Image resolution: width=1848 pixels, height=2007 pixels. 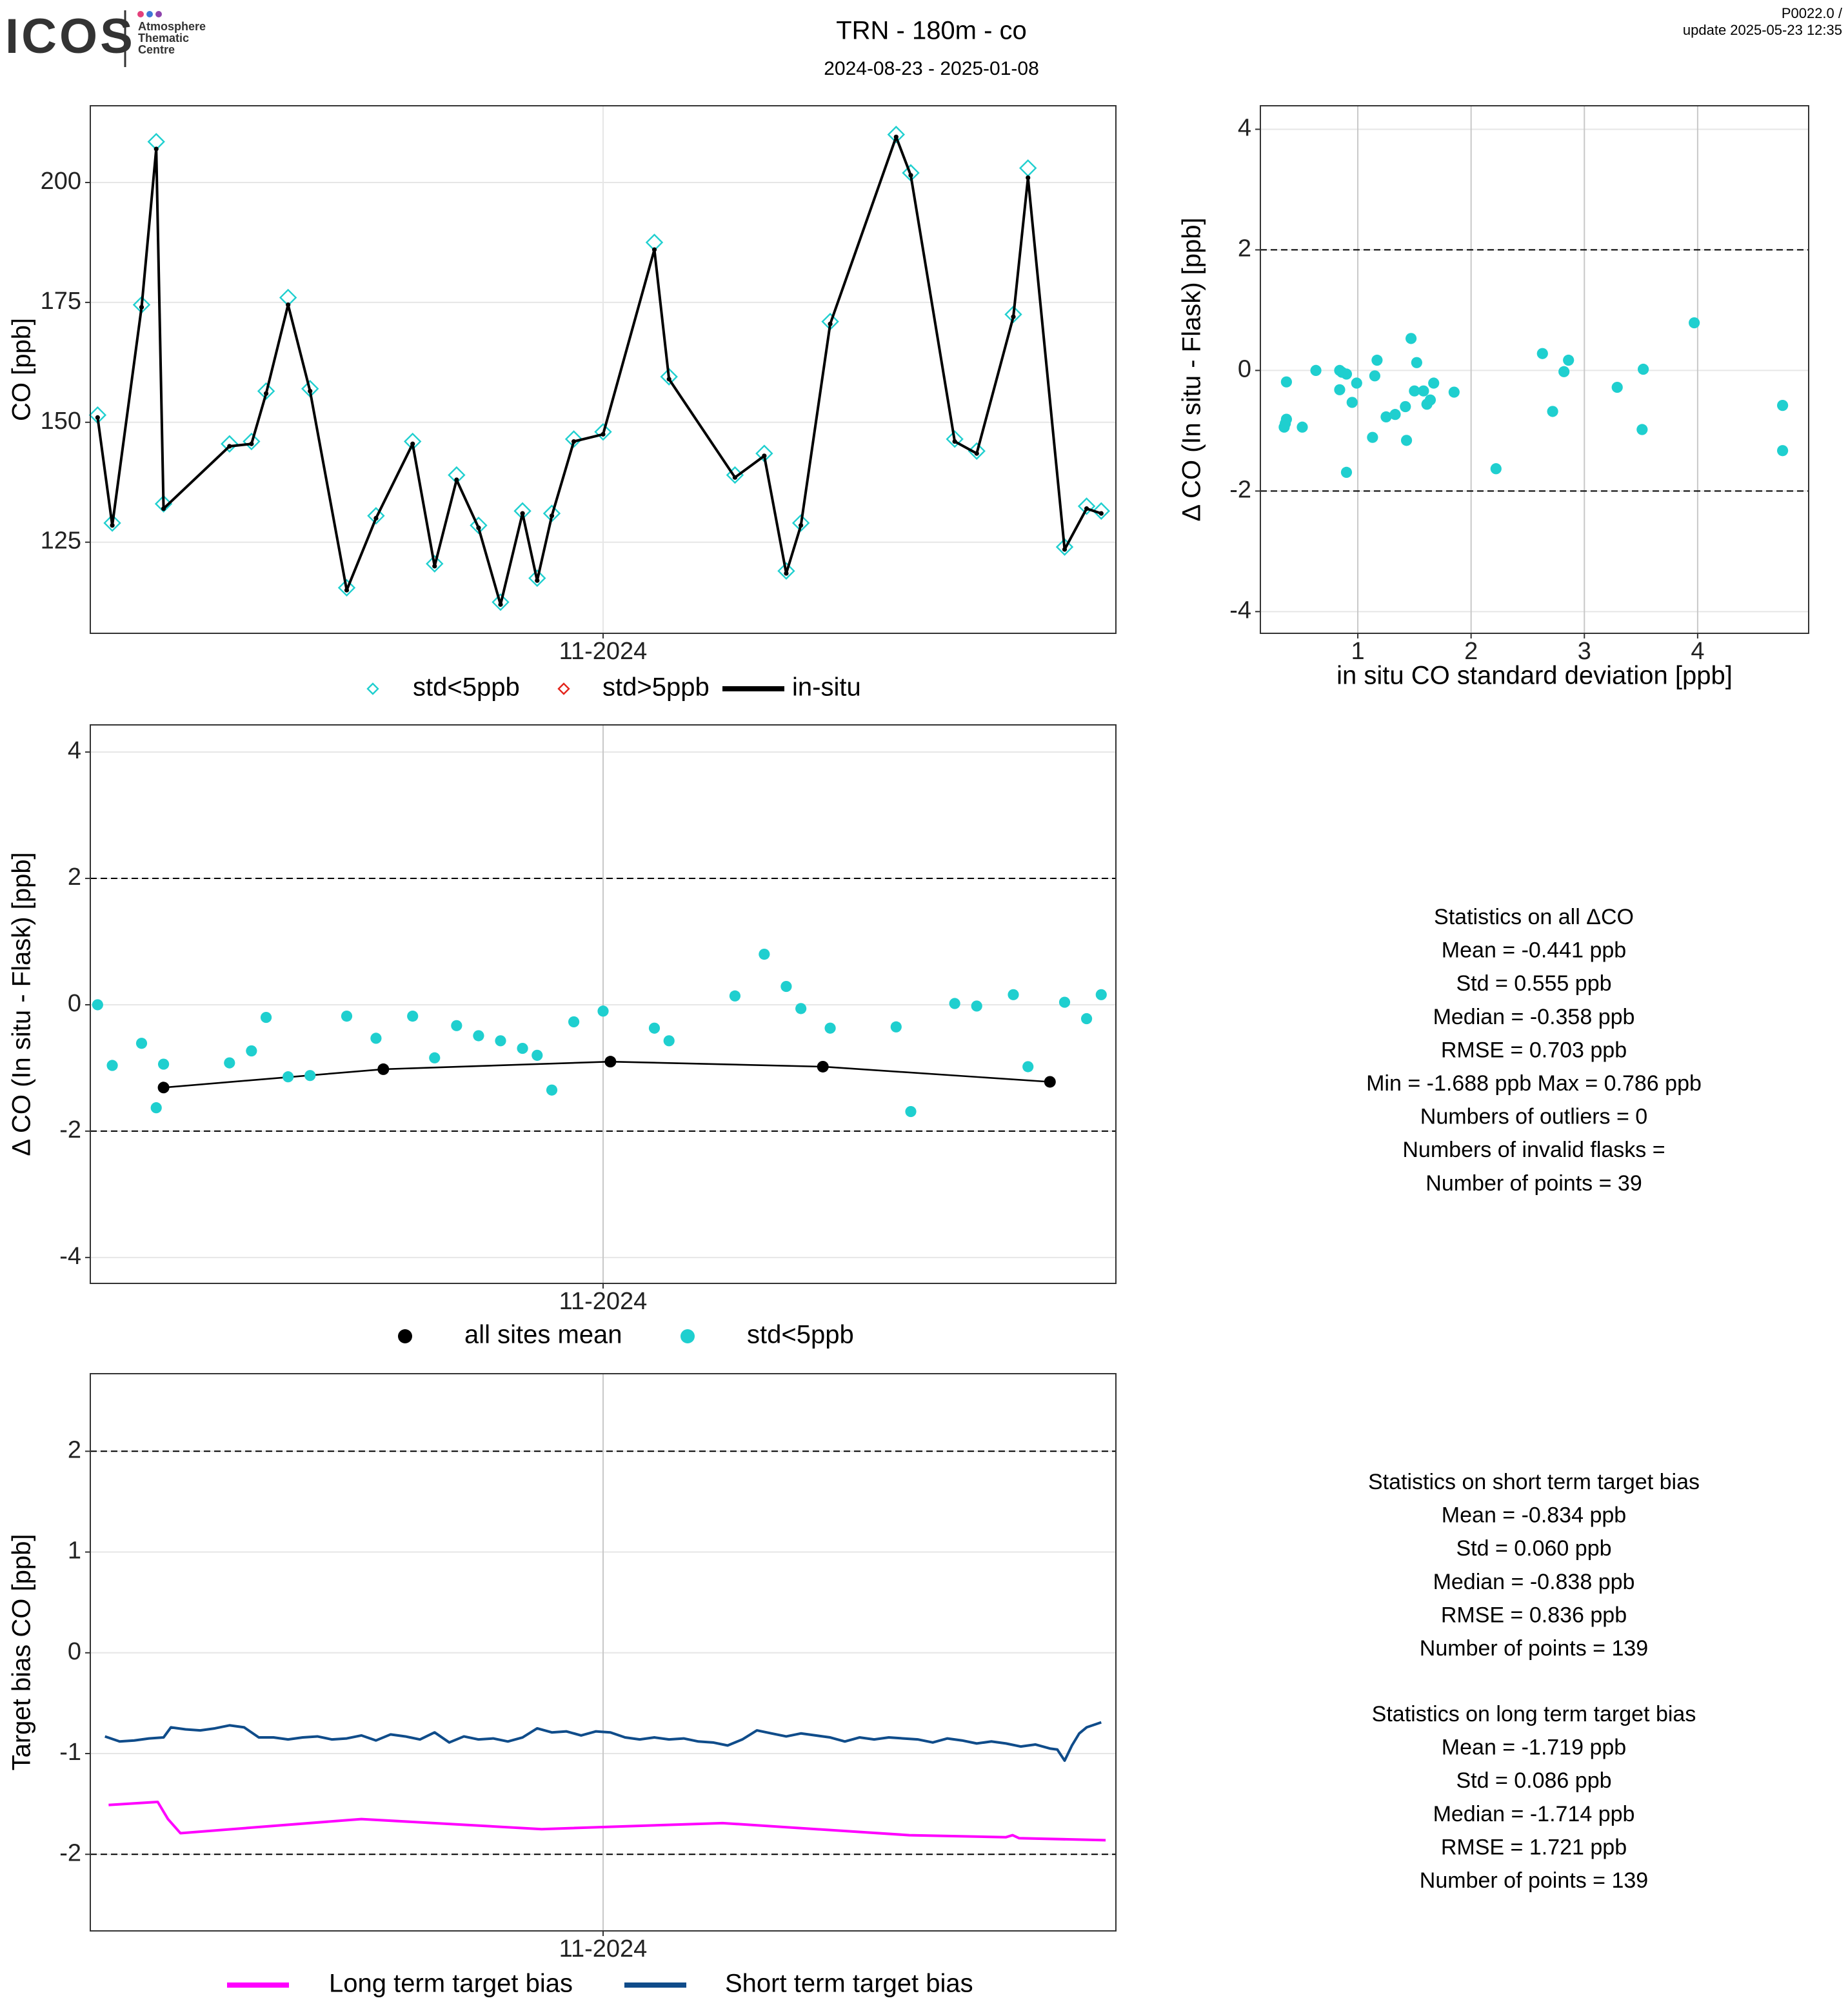 What do you see at coordinates (172, 26) in the screenshot?
I see `logo-sub: Atmosphere` at bounding box center [172, 26].